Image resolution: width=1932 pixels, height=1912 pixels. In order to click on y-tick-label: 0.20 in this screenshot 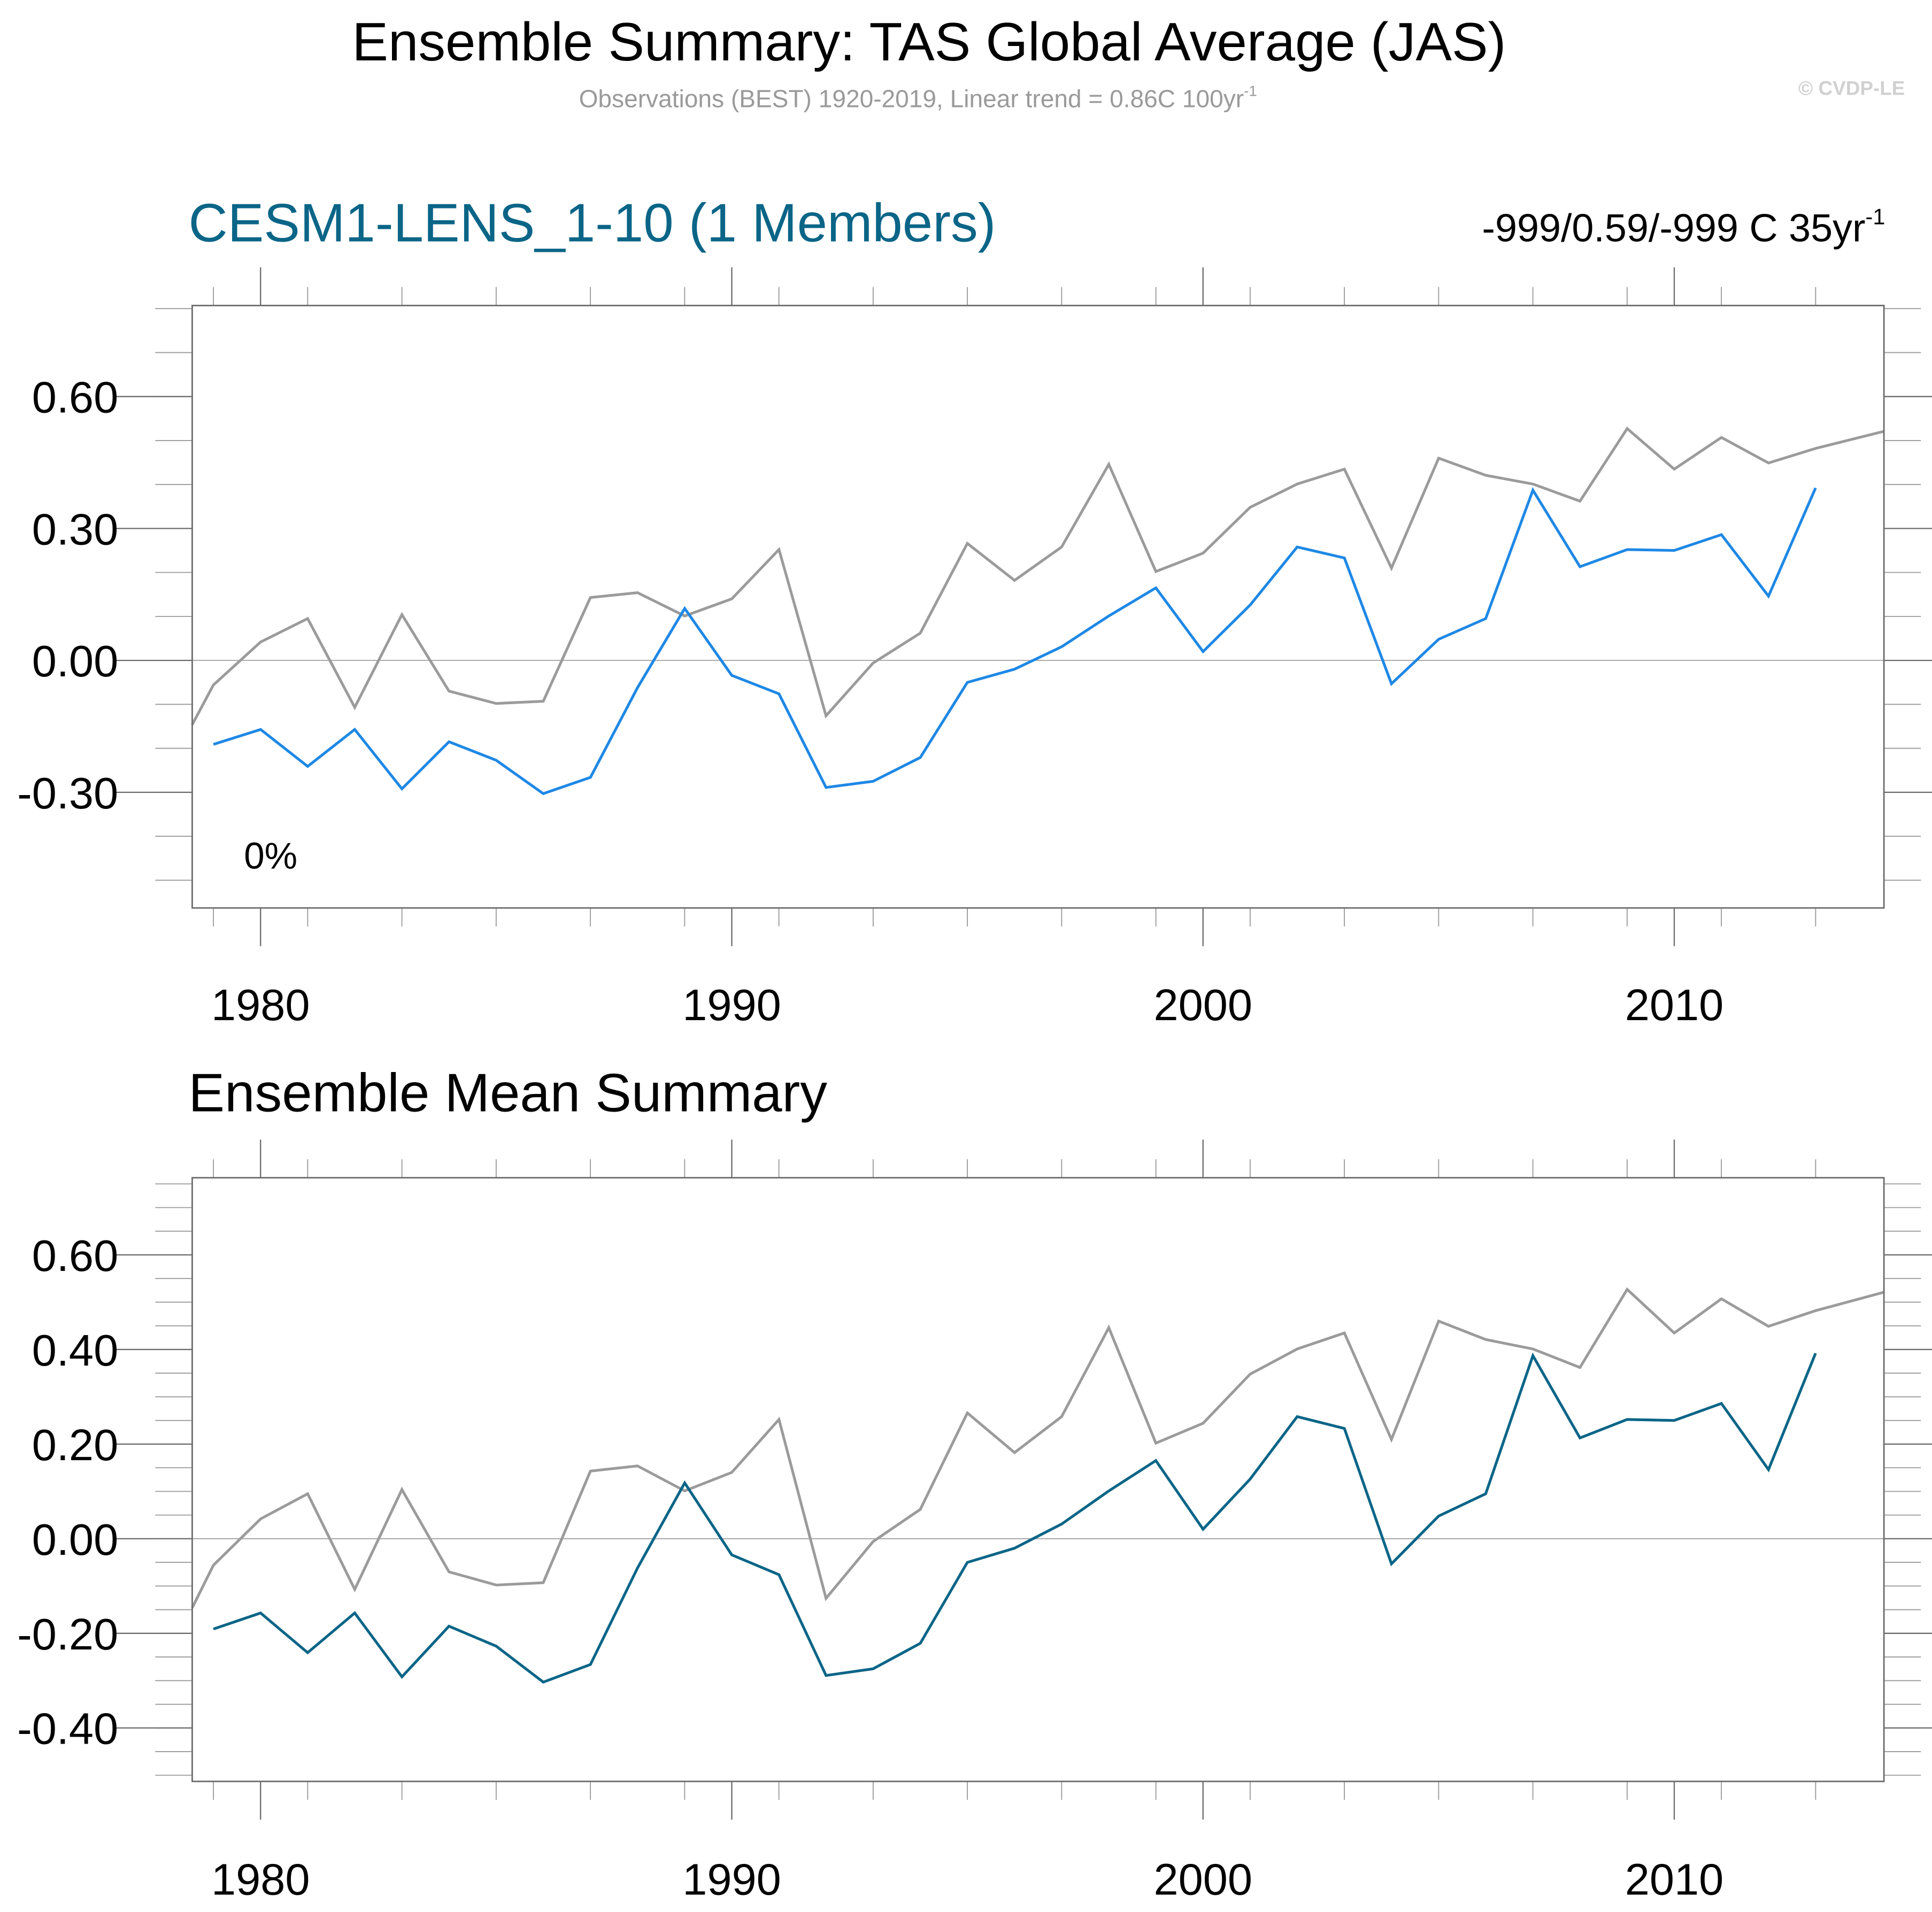, I will do `click(75, 1445)`.